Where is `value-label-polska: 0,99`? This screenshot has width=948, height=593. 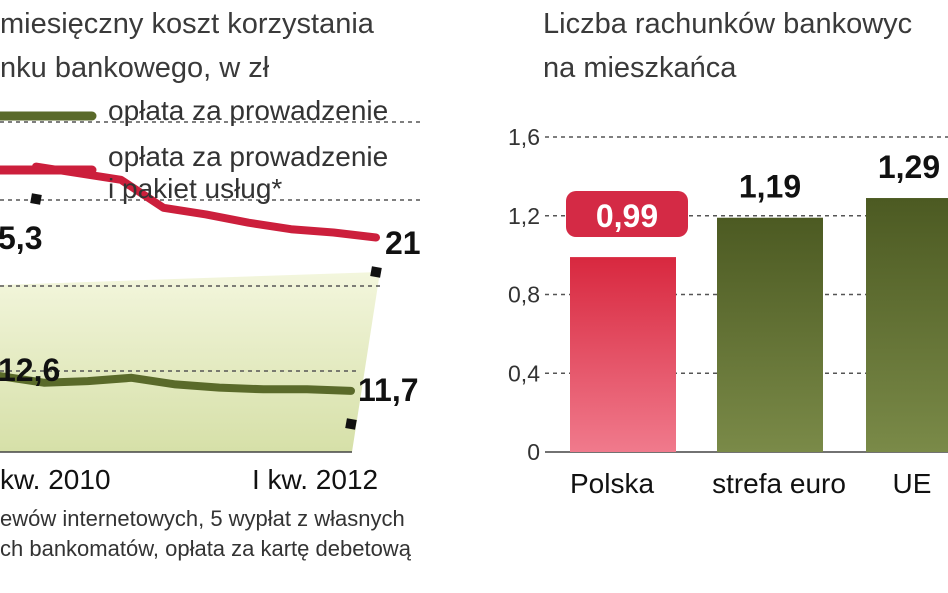
value-label-polska: 0,99 is located at coordinates (627, 216).